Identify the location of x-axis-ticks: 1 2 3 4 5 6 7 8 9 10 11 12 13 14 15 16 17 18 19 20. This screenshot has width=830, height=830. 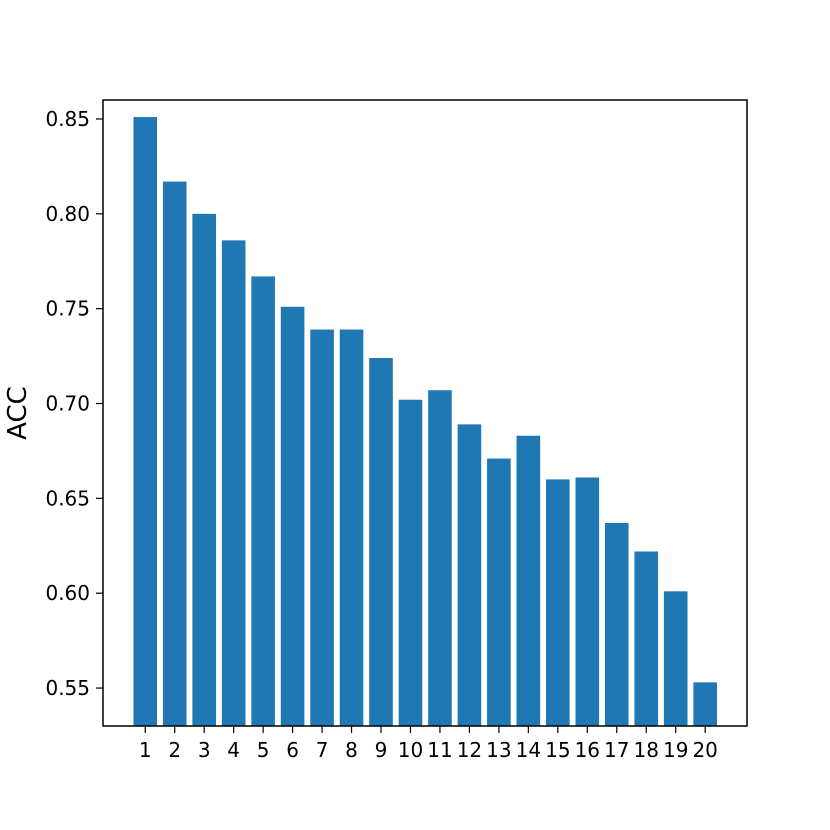
(428, 744).